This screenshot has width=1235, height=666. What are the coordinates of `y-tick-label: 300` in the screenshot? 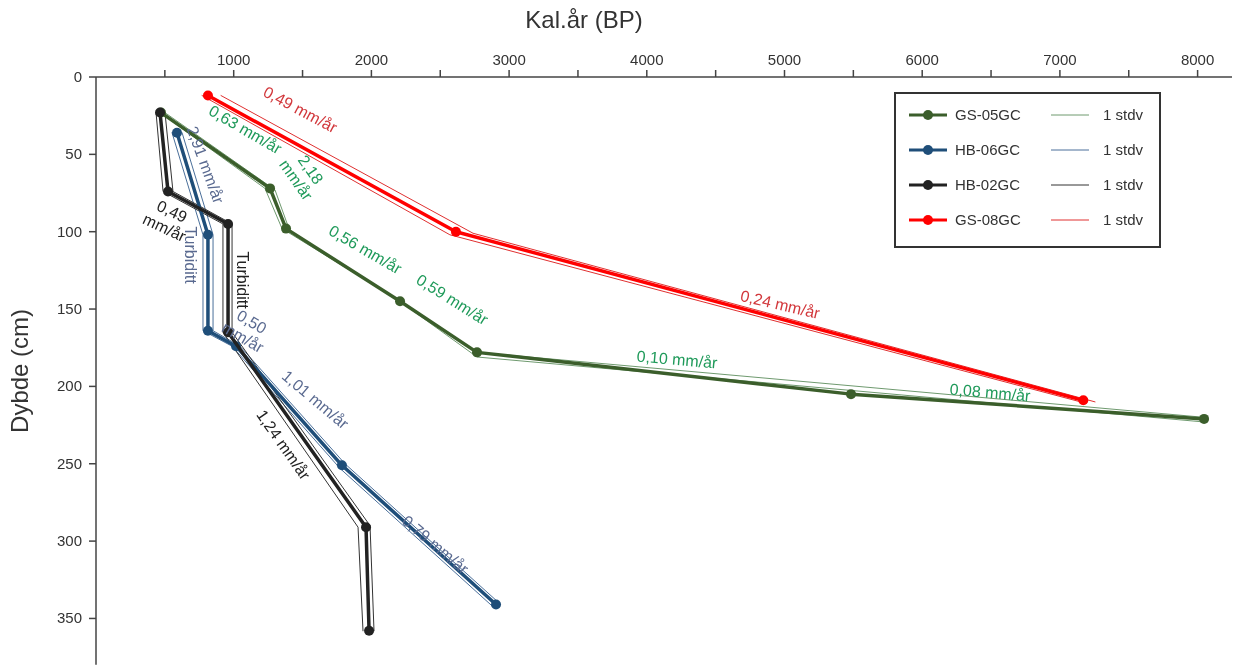 It's located at (69, 541).